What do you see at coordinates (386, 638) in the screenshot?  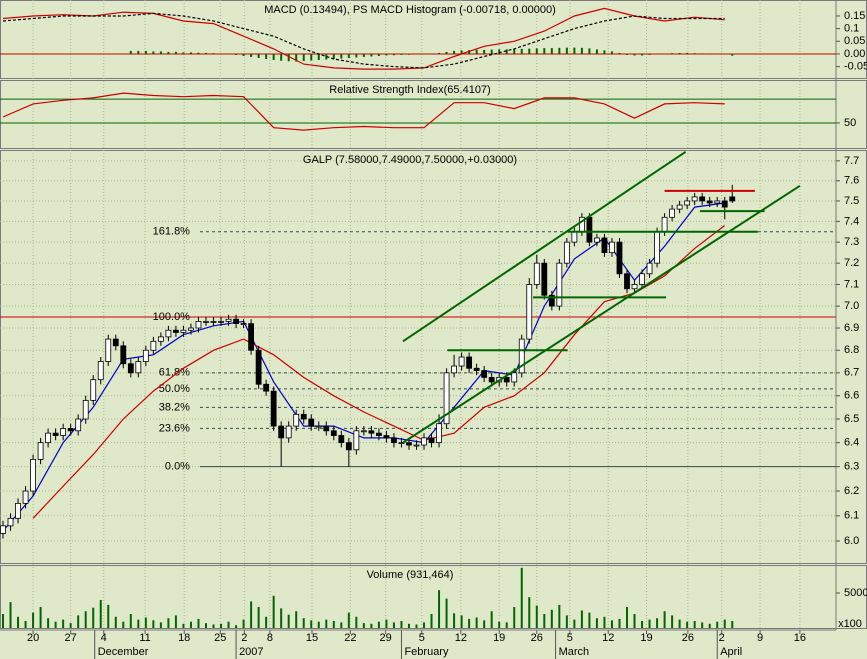 I see `x-tick-label: 29` at bounding box center [386, 638].